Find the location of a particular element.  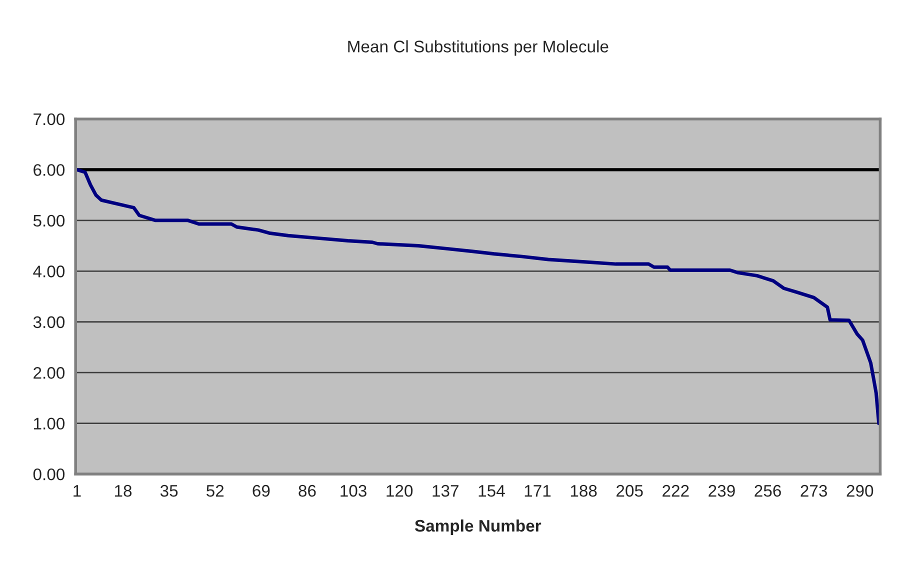

x-tick-label: 52 is located at coordinates (215, 490).